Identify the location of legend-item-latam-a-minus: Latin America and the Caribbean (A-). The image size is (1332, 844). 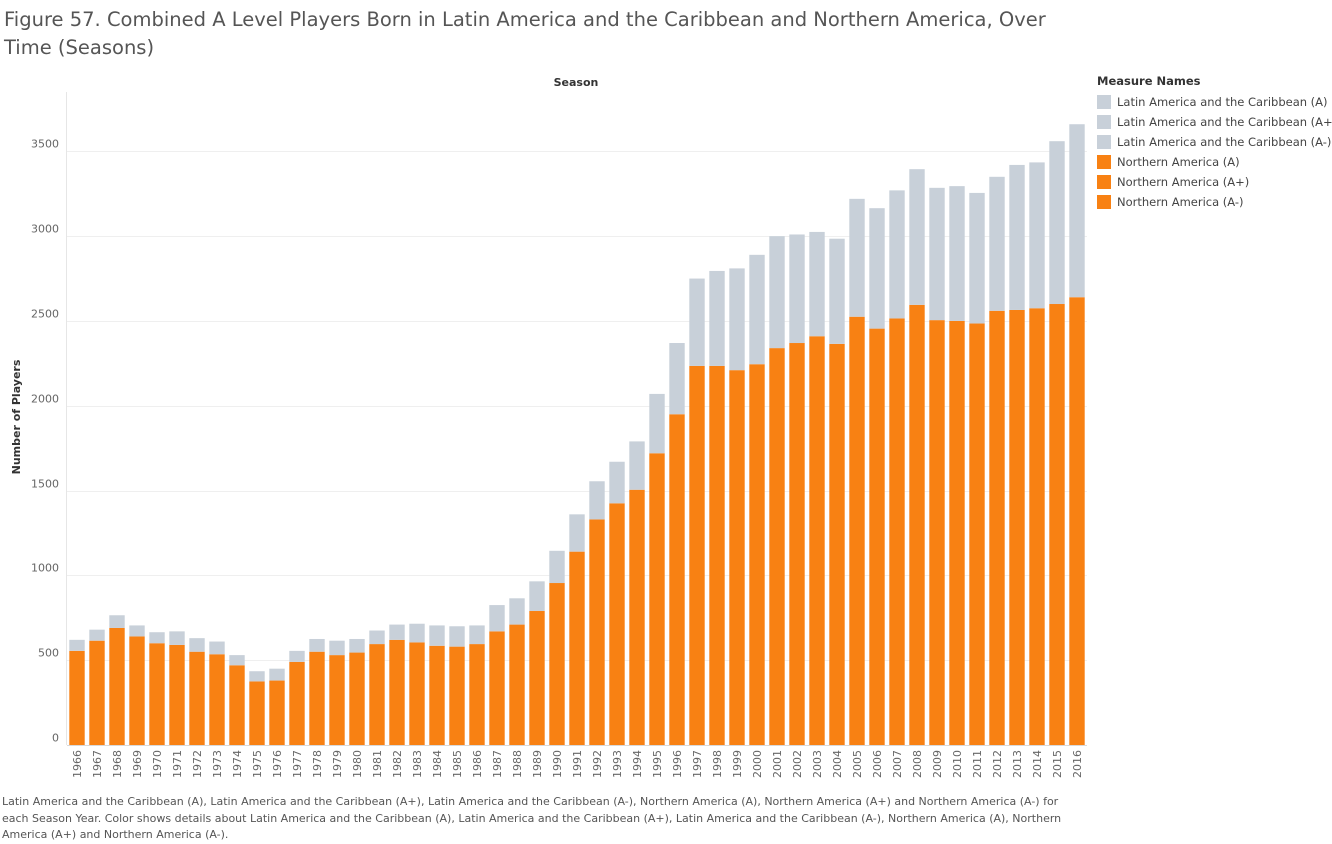
(1214, 142).